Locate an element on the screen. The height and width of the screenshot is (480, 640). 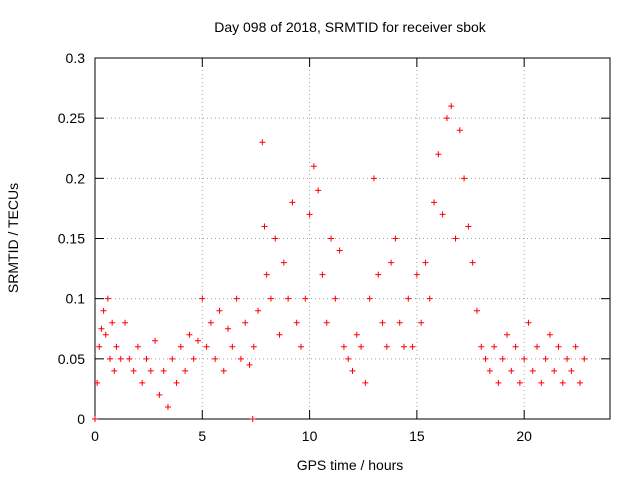
y-tick-label: 0.3 is located at coordinates (76, 58).